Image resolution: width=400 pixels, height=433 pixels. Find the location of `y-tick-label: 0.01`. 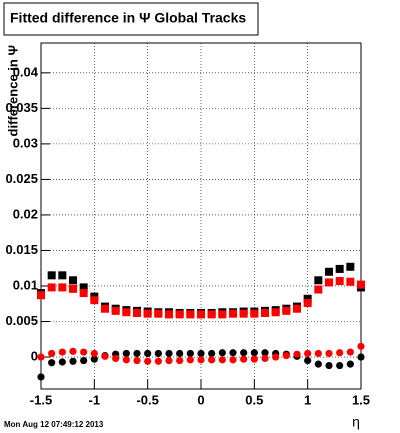

y-tick-label: 0.01 is located at coordinates (25, 284).